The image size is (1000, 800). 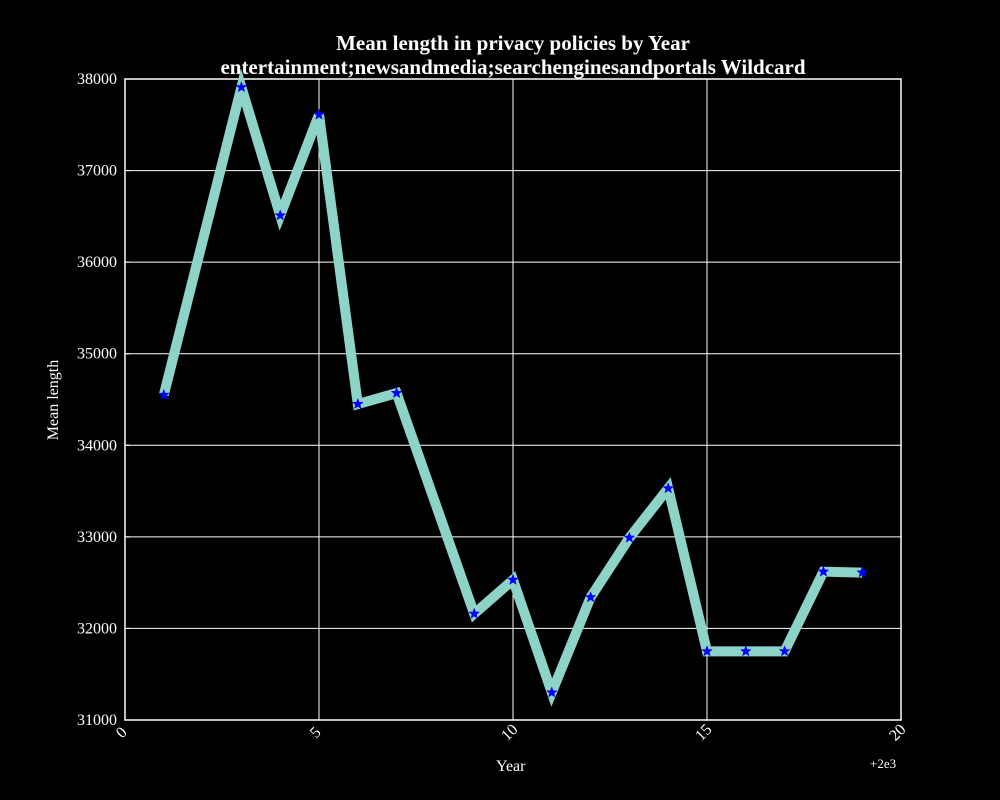 What do you see at coordinates (511, 766) in the screenshot?
I see `x-axis-label: Year` at bounding box center [511, 766].